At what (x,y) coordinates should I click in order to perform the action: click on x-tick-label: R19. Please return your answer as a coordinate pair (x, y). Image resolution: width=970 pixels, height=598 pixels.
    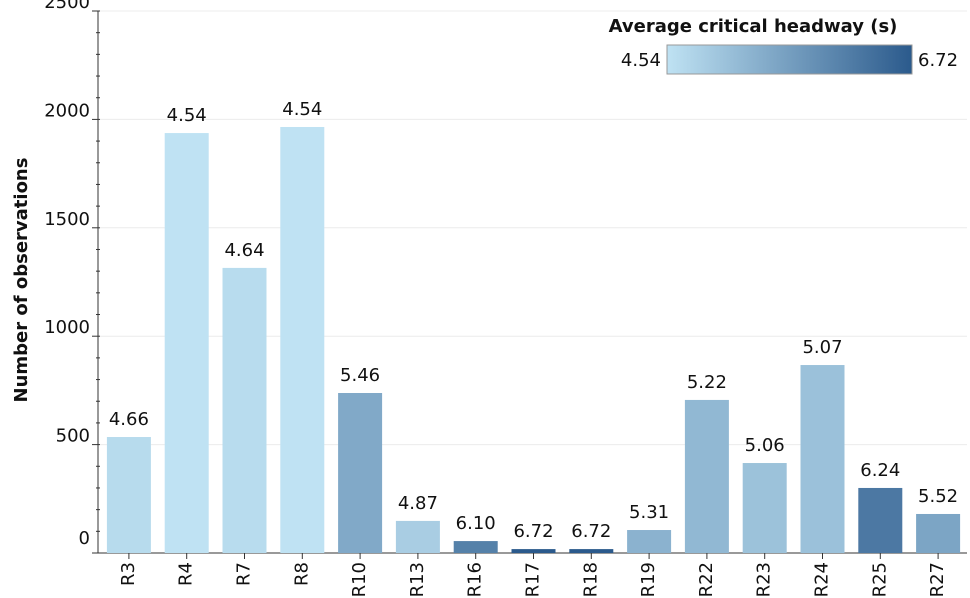
    Looking at the image, I should click on (648, 579).